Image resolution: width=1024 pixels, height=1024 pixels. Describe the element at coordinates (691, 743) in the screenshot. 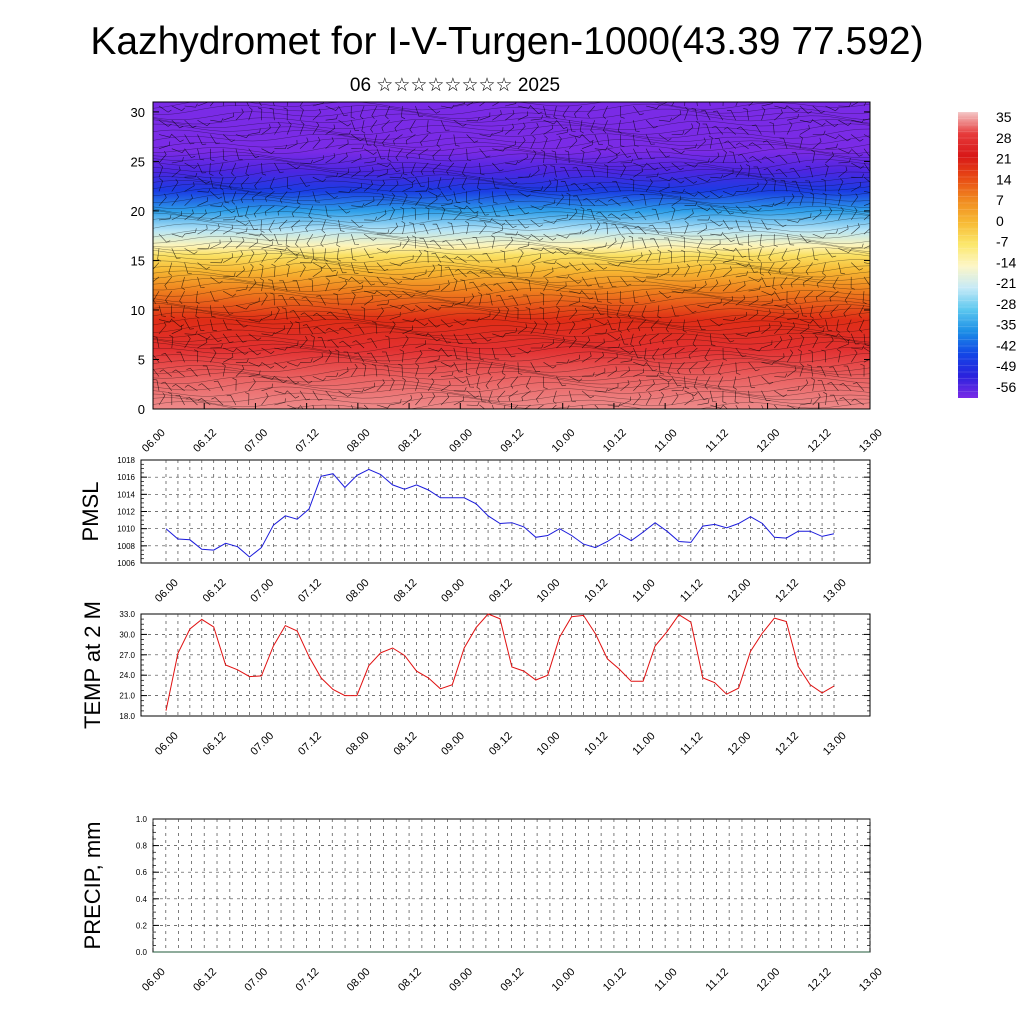

I see `x-tick-label: 11.12` at that location.